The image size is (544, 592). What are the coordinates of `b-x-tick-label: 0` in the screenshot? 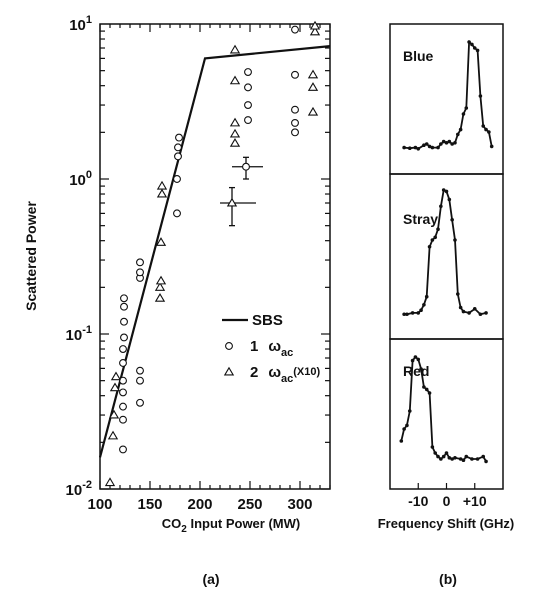 It's located at (447, 501).